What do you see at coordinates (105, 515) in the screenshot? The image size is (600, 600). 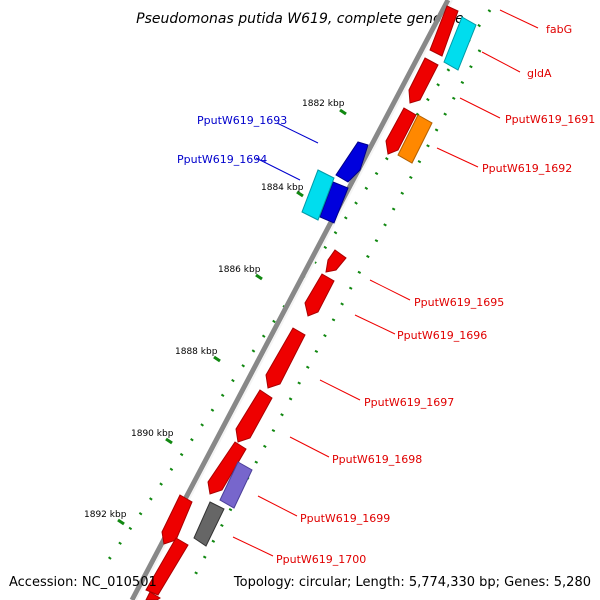 I see `kbp-label-1892: 1892 kbp` at bounding box center [105, 515].